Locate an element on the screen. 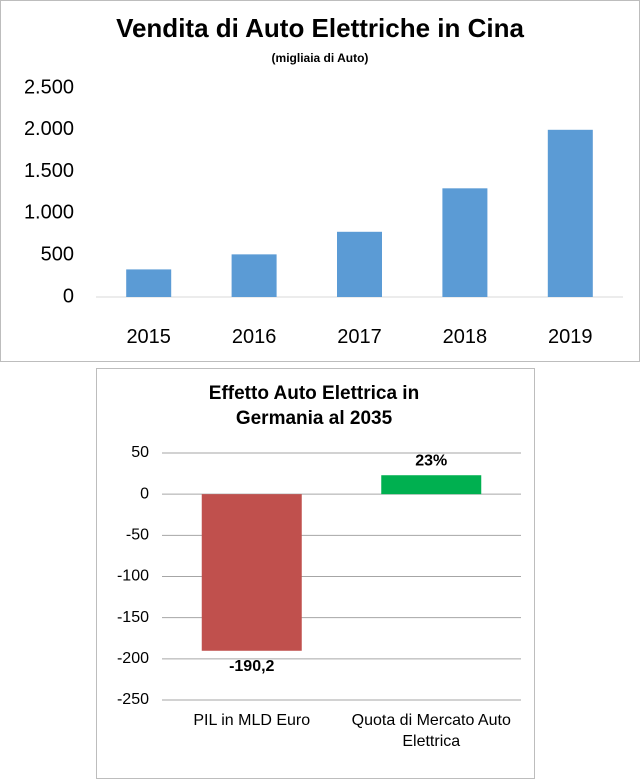  data-label: 23% is located at coordinates (431, 460).